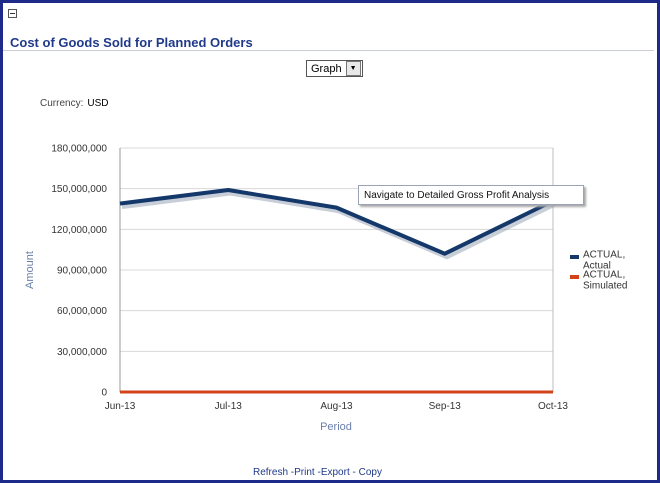 The image size is (660, 483). What do you see at coordinates (98, 103) in the screenshot?
I see `currency-value: USD` at bounding box center [98, 103].